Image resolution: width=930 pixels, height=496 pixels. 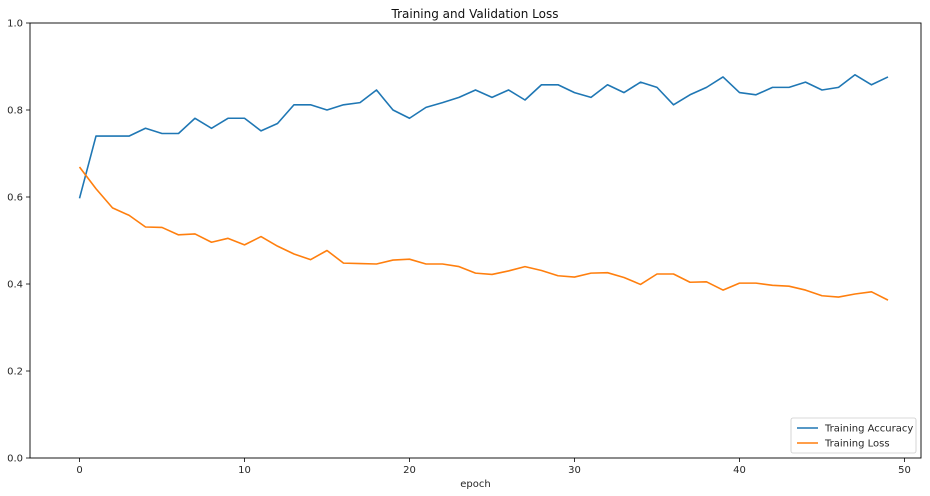 I want to click on y-tick-label: 0.6, so click(x=15, y=198).